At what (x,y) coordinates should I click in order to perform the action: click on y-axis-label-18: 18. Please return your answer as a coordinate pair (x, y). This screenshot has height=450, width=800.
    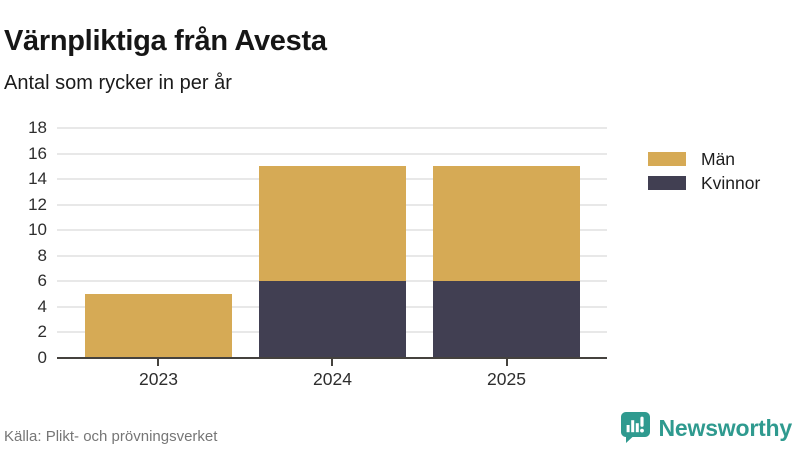
    Looking at the image, I should click on (37, 127).